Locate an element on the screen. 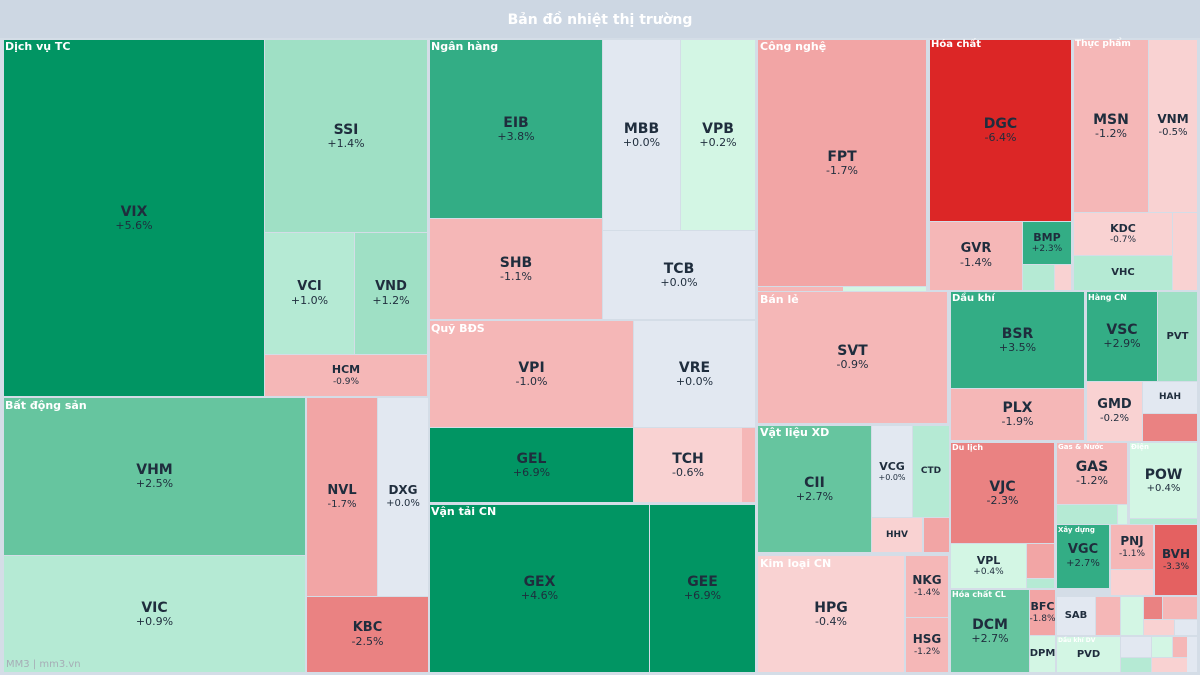  stock-tile-gel: GEL +6.9% is located at coordinates (531, 465).